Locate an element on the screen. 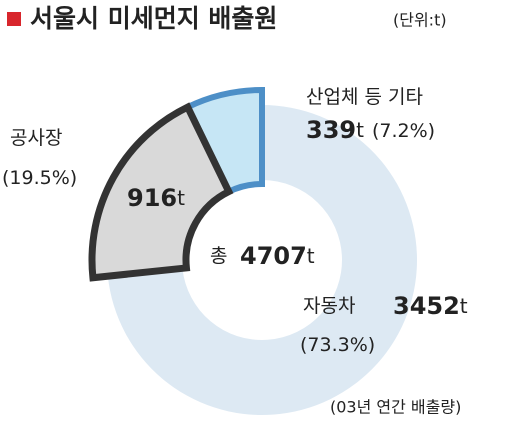  slice-percent: (19.5%) is located at coordinates (39, 178).